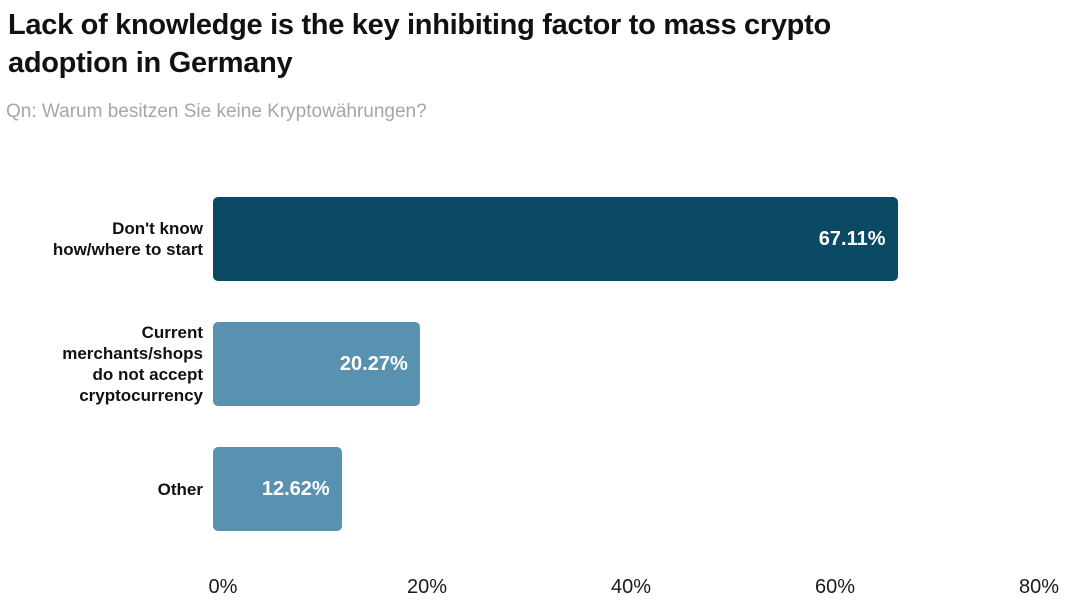 This screenshot has width=1070, height=612. I want to click on bar-row: Other 12.62%, so click(535, 489).